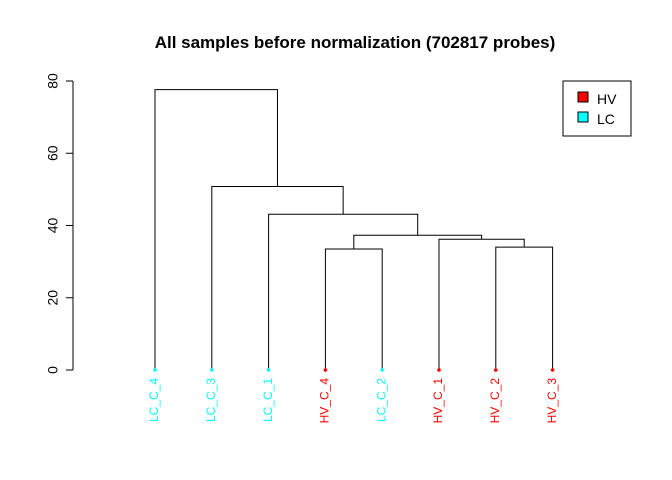  I want to click on leaf-label-LC_C_4: LC_C_4, so click(154, 400).